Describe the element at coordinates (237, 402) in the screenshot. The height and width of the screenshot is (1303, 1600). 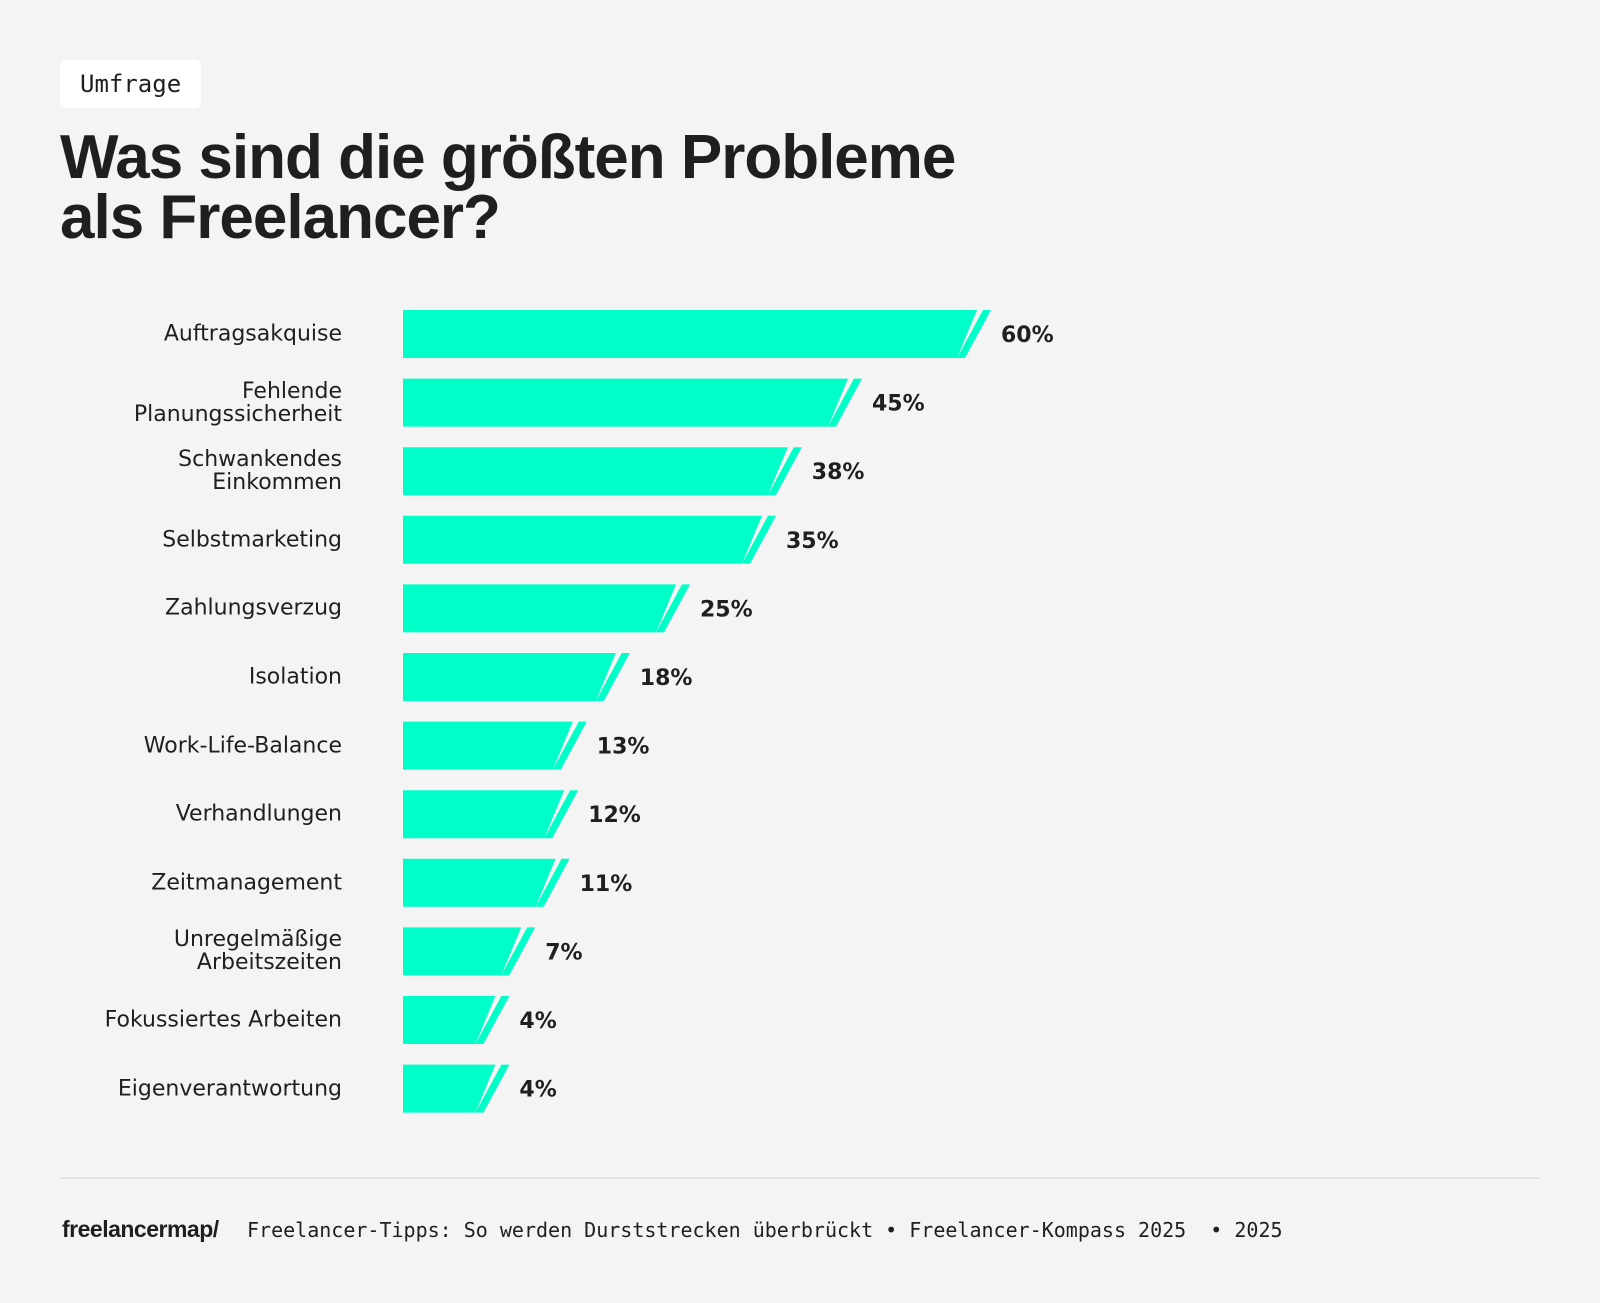
I see `category-label: Fehlende Planungssicherheit` at that location.